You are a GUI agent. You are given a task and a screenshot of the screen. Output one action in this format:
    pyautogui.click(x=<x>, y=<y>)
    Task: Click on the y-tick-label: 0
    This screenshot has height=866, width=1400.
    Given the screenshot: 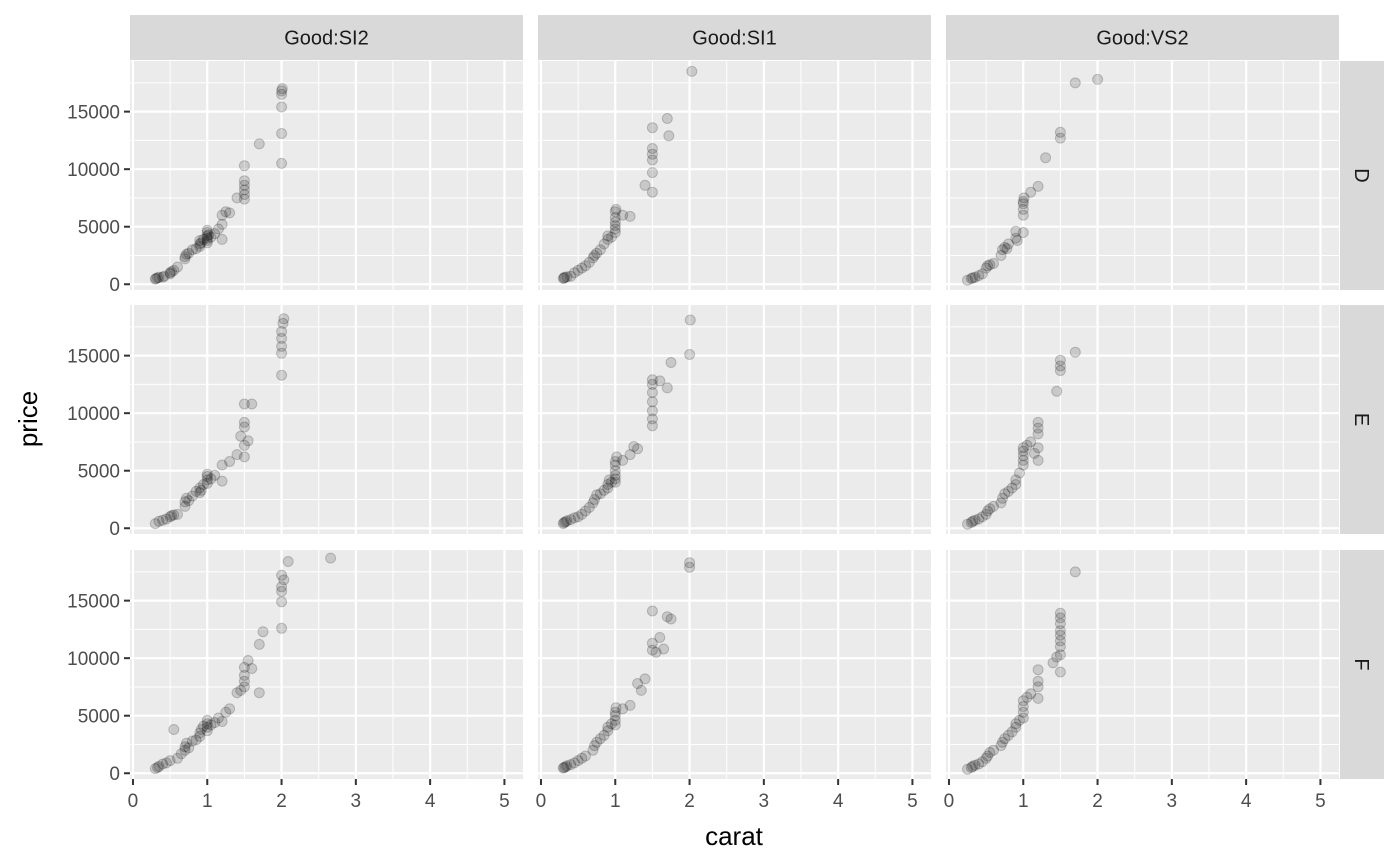 What is the action you would take?
    pyautogui.click(x=114, y=774)
    